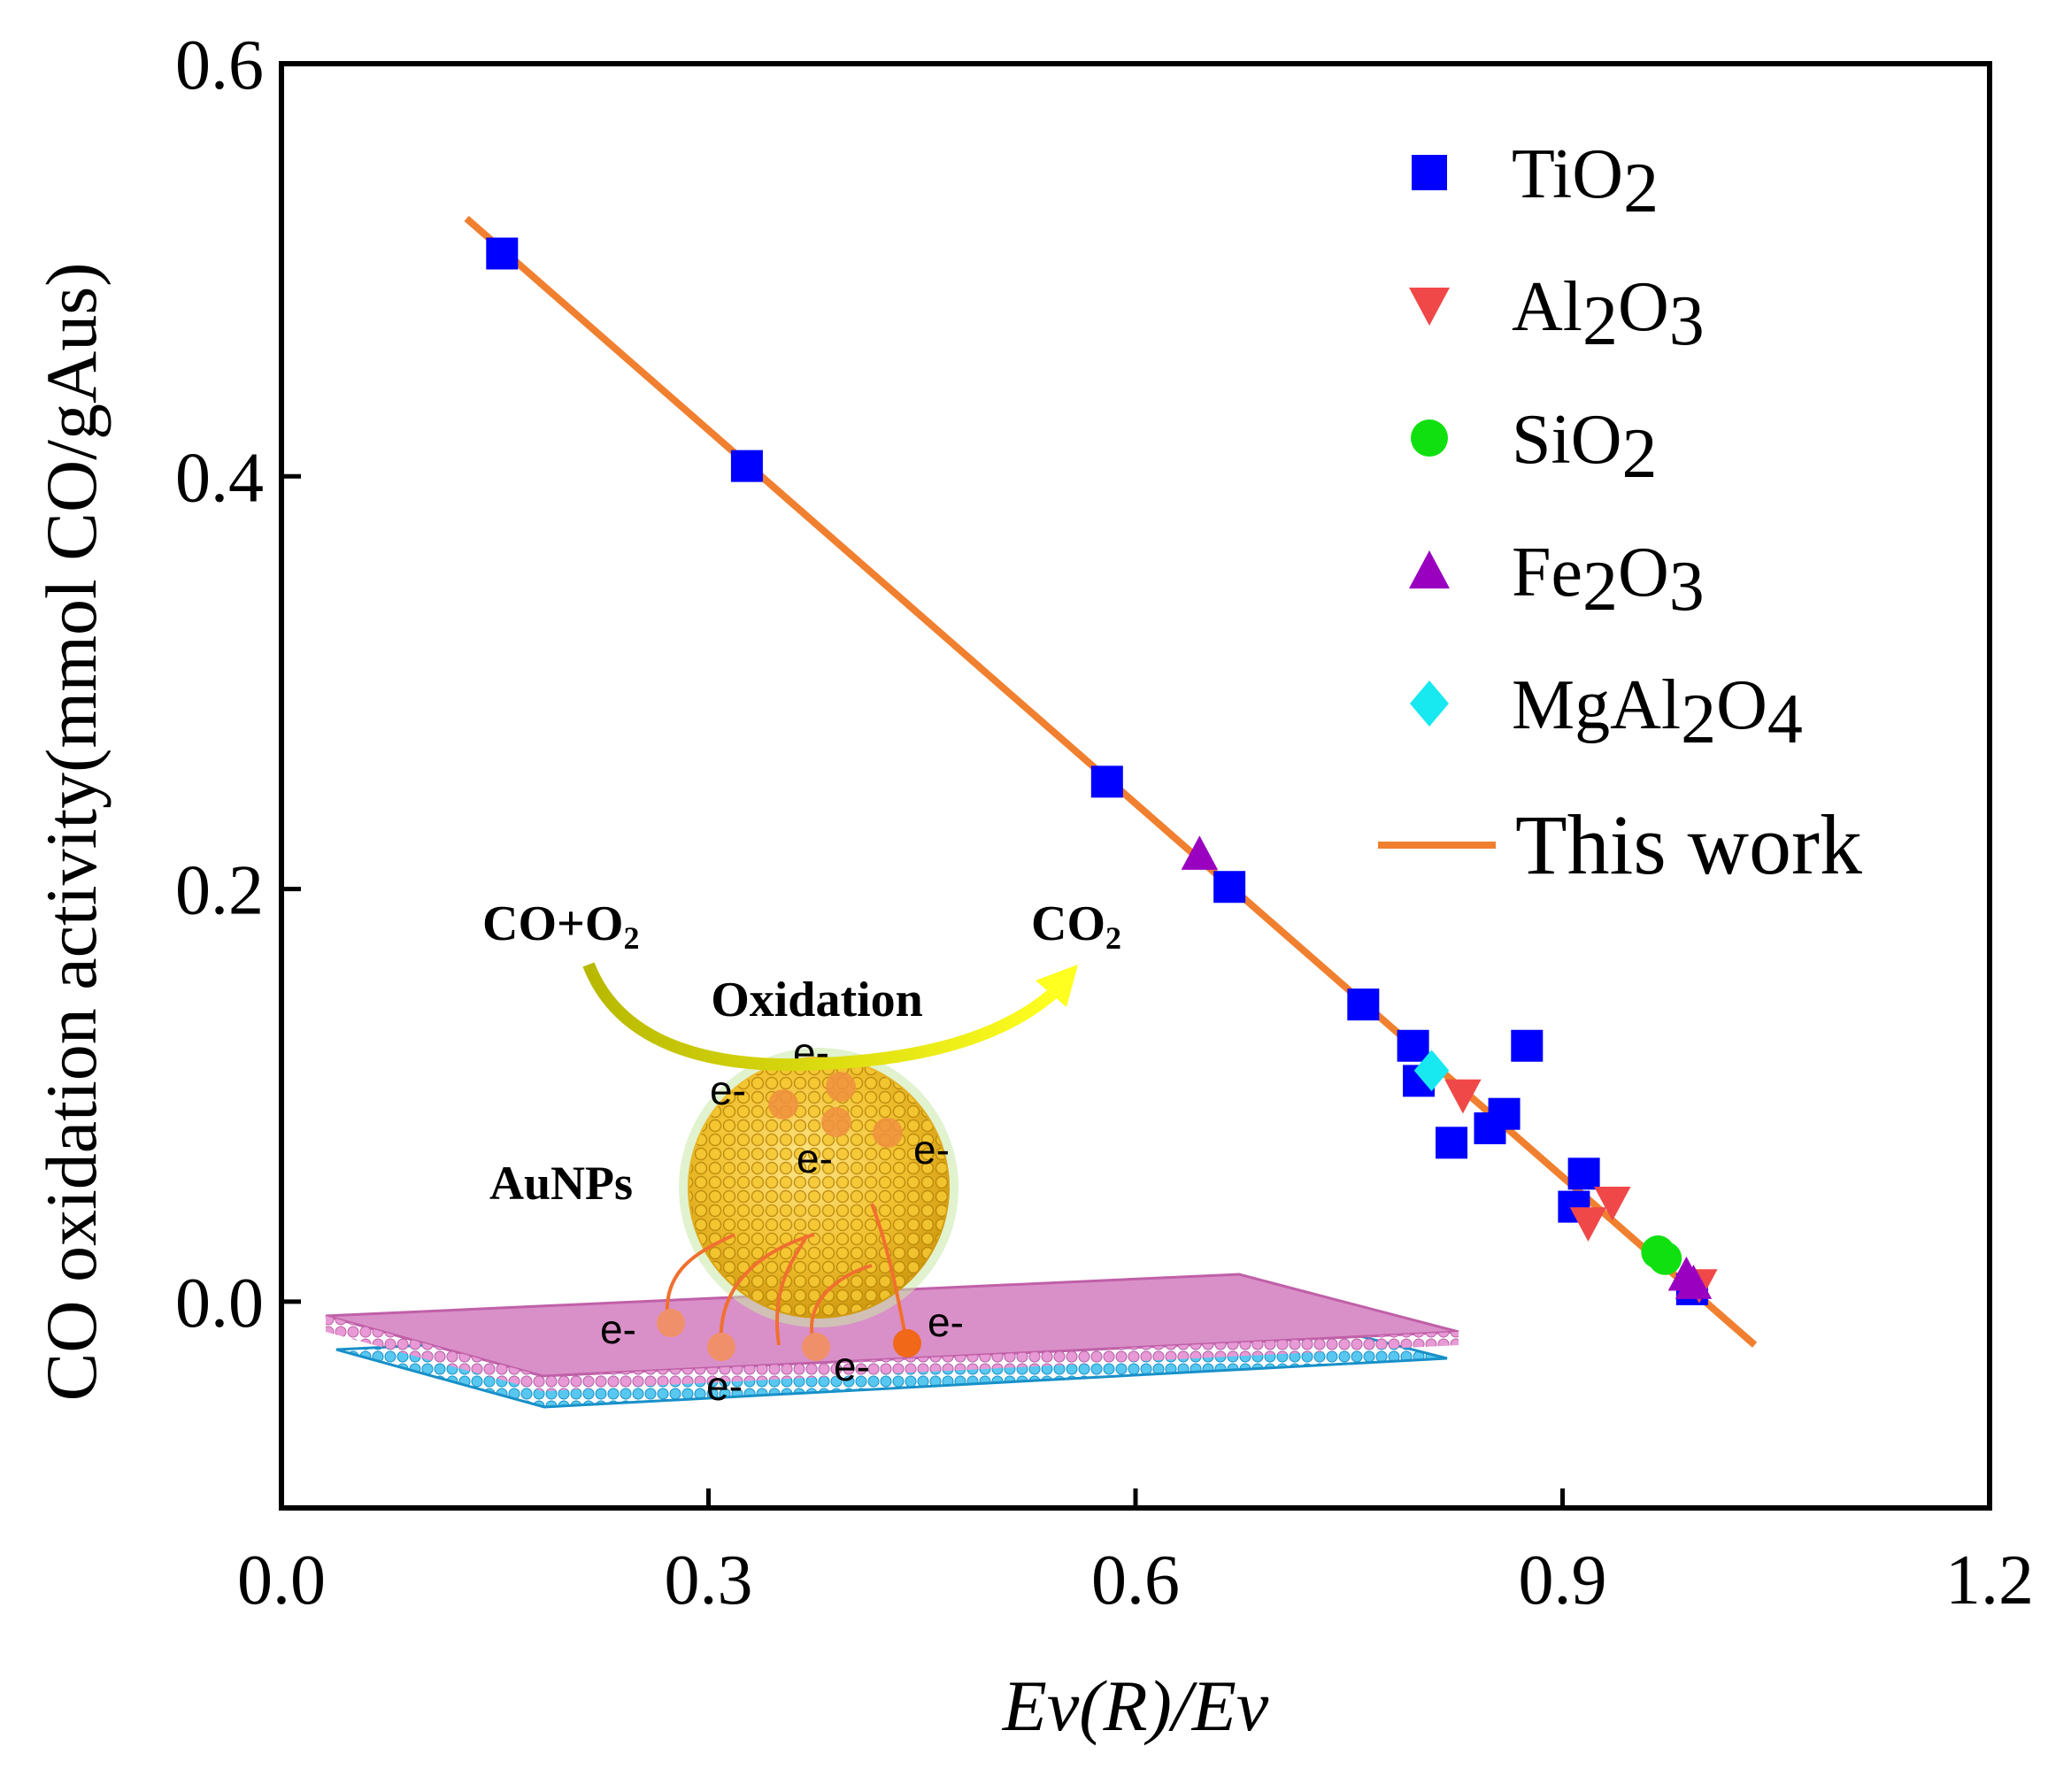 This screenshot has height=1792, width=2048. Describe the element at coordinates (1057, 986) in the screenshot. I see `oxidation-arrowhead` at that location.